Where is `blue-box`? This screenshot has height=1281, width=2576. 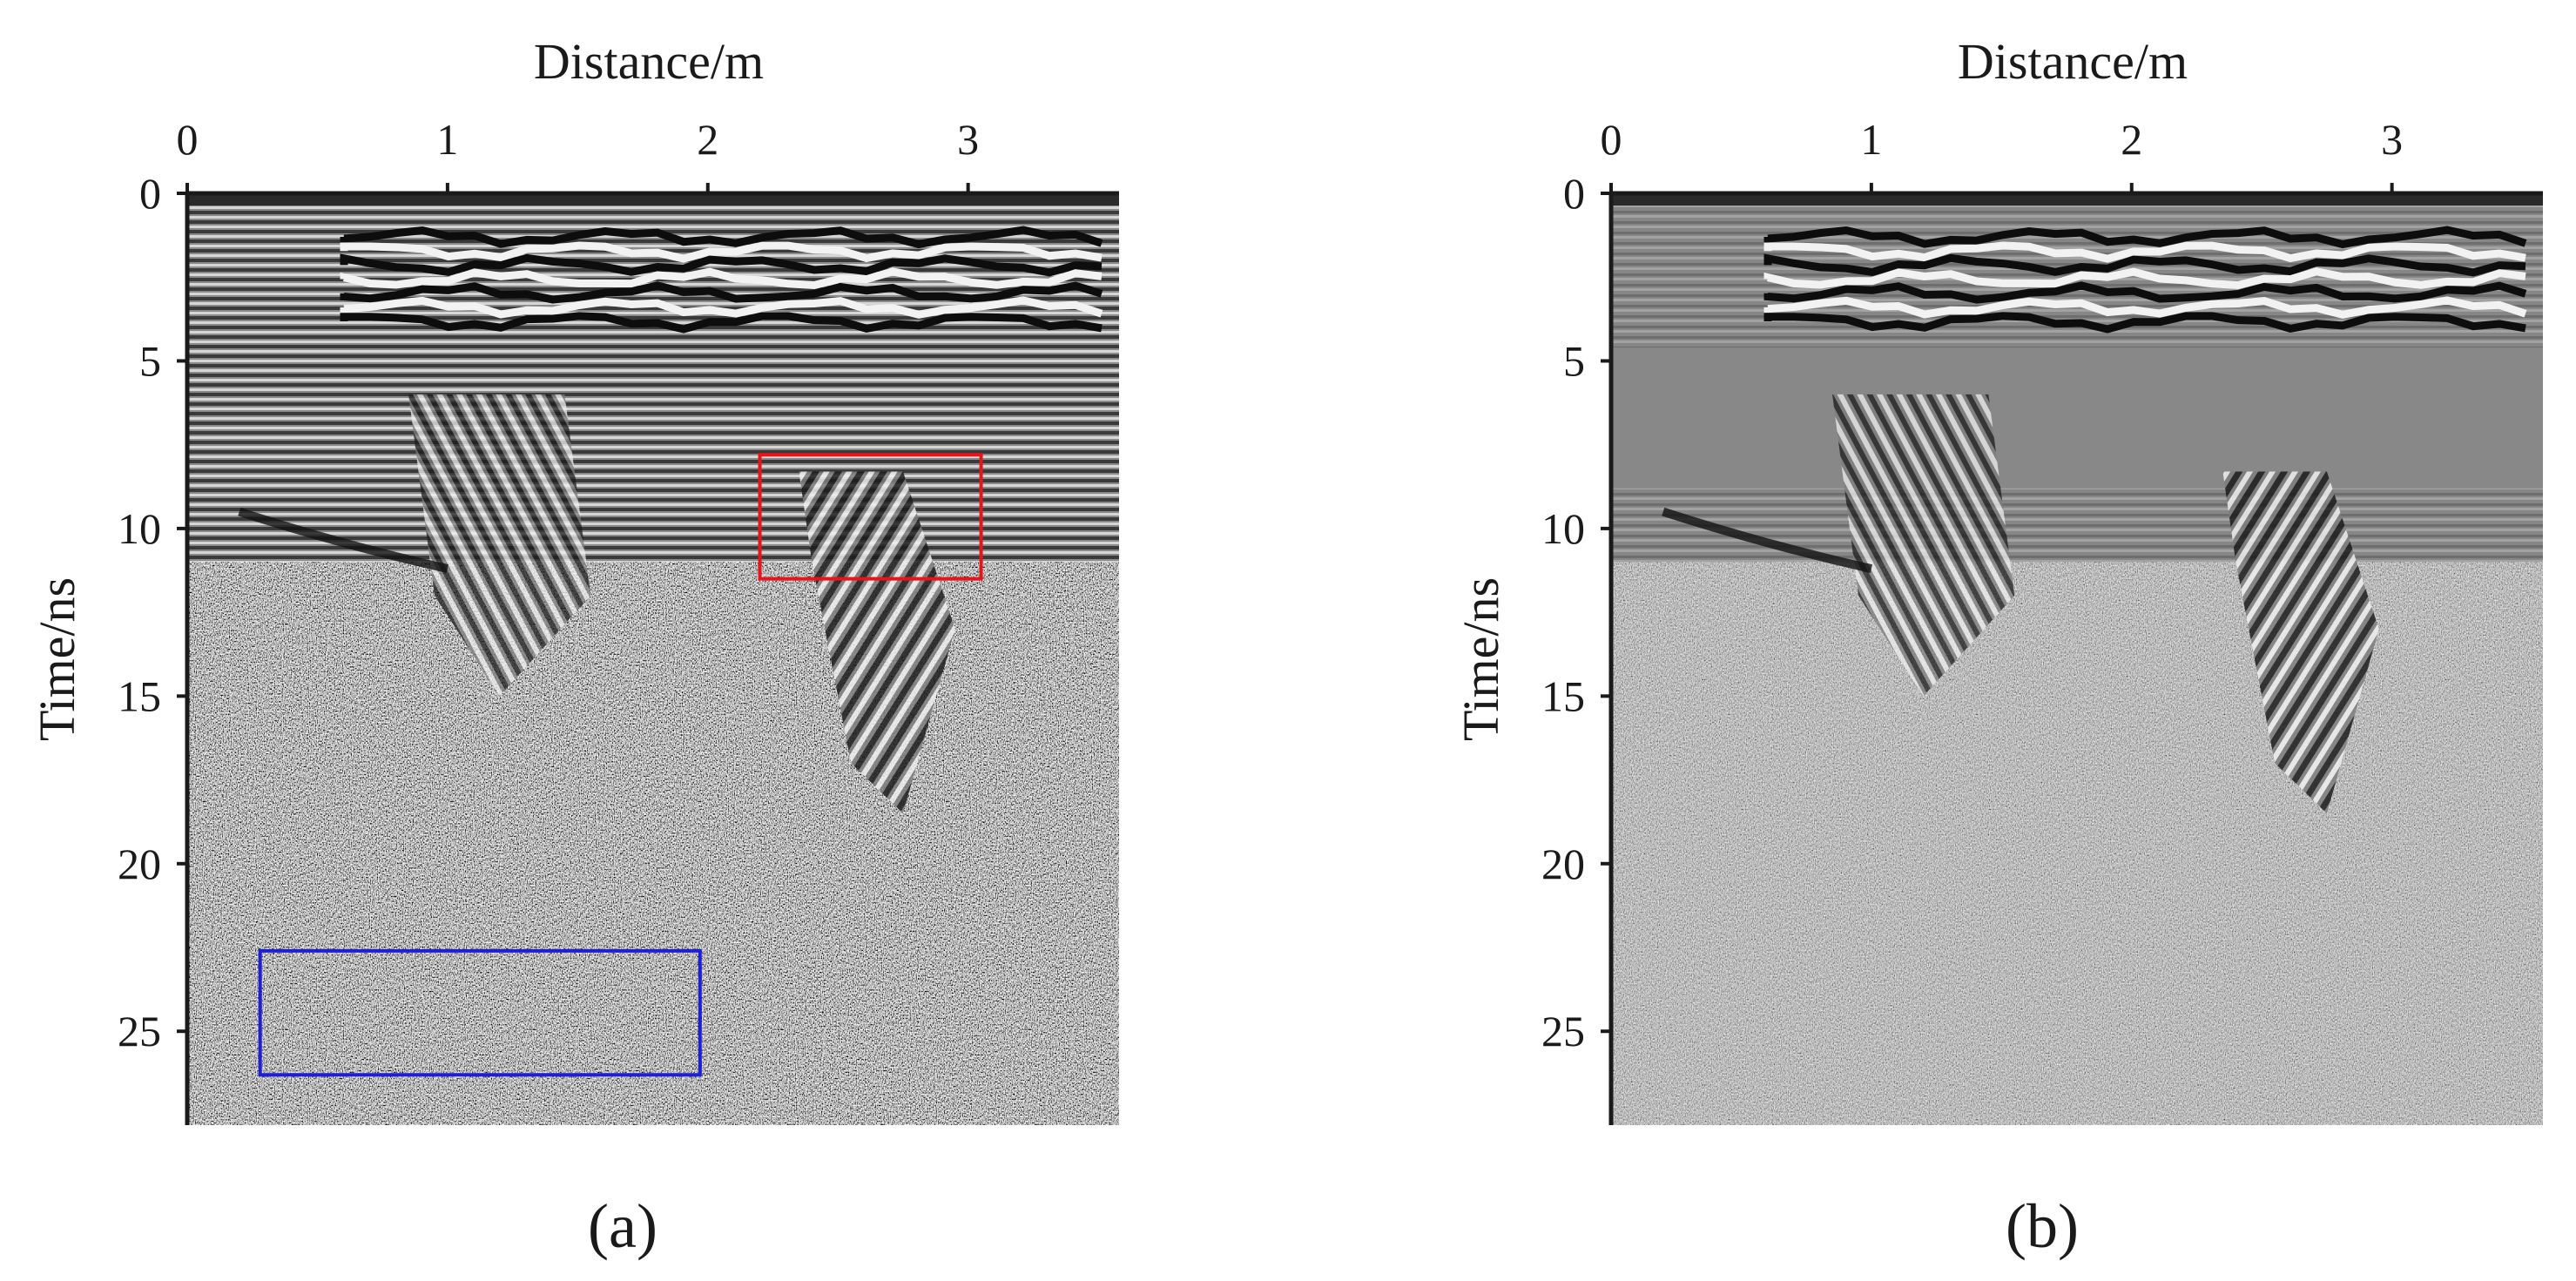 blue-box is located at coordinates (480, 1012).